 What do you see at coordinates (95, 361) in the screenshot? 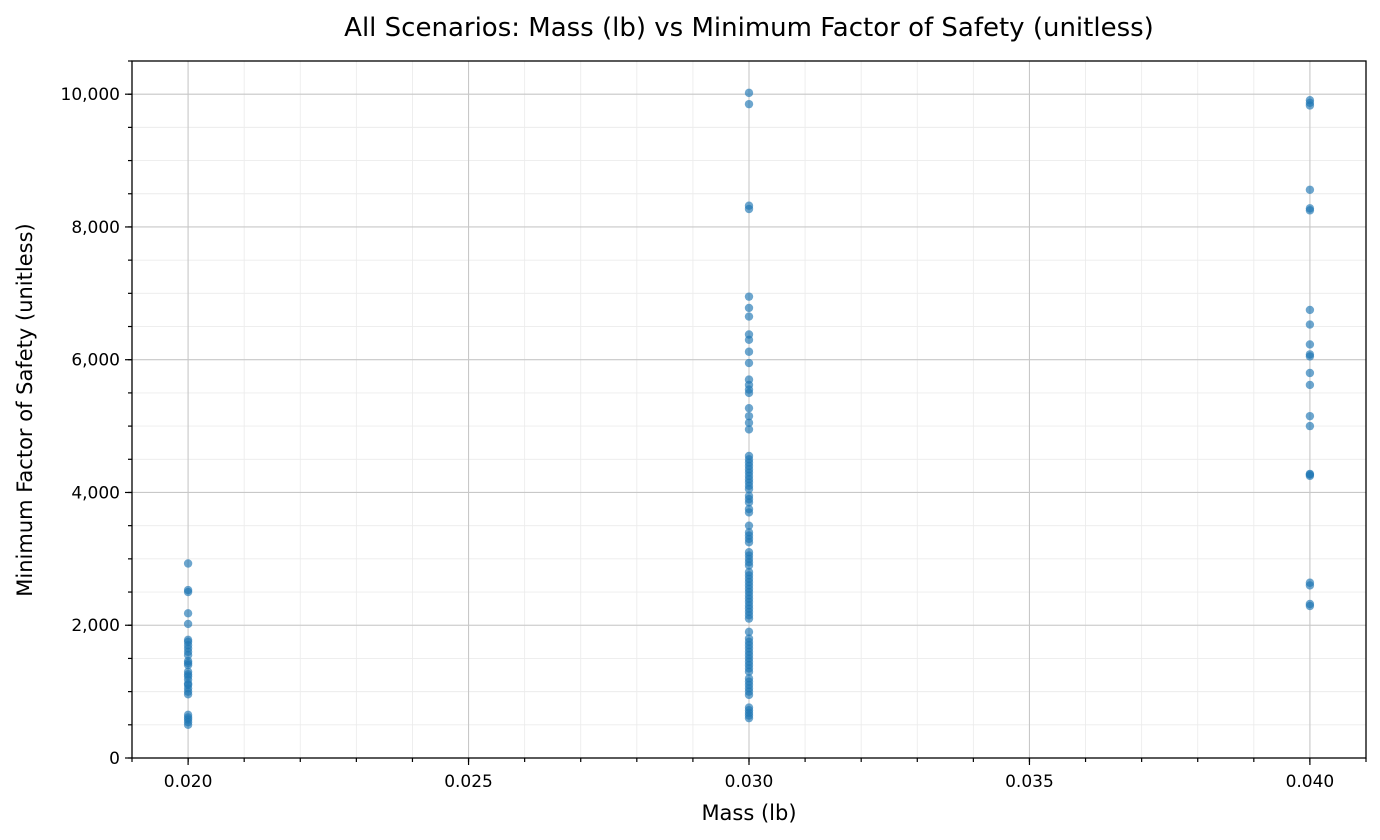
I see `y-tick-label: 6,000` at bounding box center [95, 361].